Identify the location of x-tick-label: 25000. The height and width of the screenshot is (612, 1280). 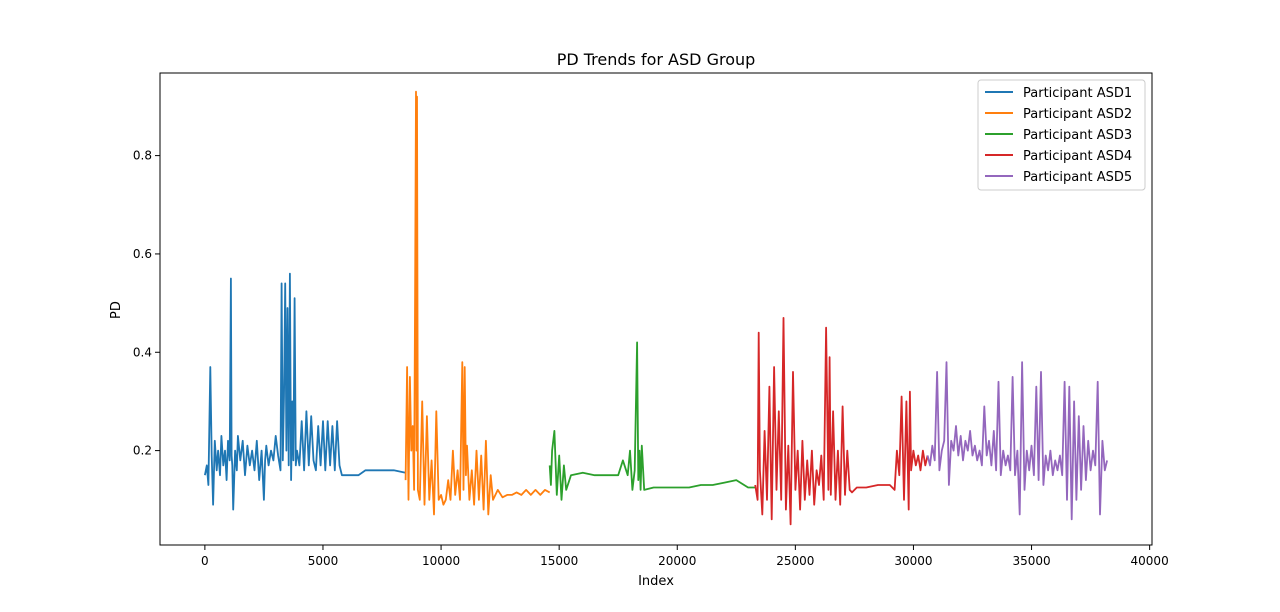
(795, 561).